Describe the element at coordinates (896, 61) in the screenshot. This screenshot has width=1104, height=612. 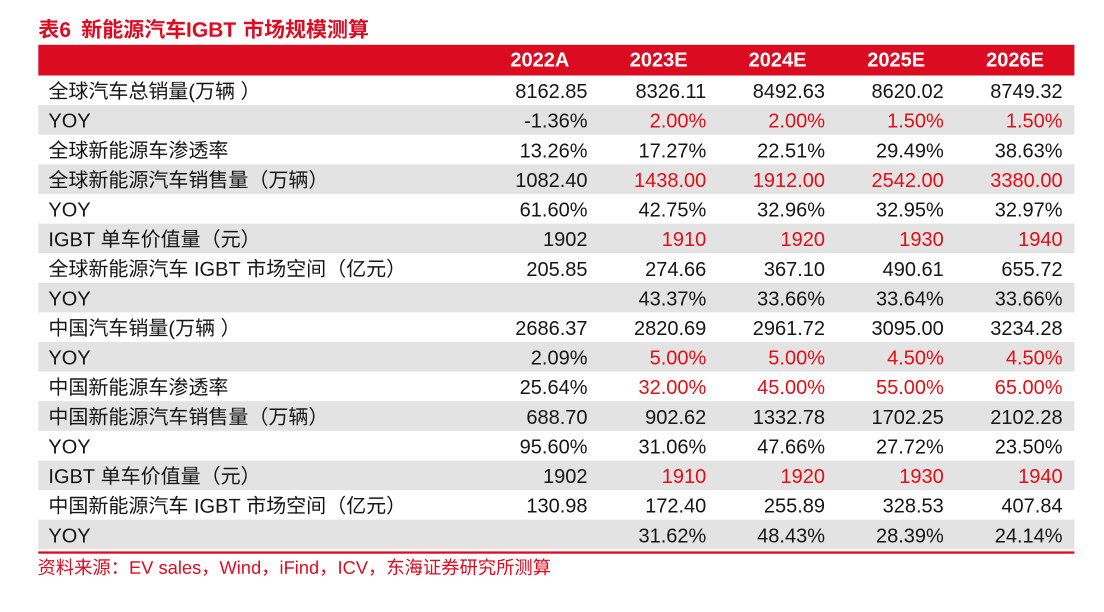
I see `svg-text: 2025E` at that location.